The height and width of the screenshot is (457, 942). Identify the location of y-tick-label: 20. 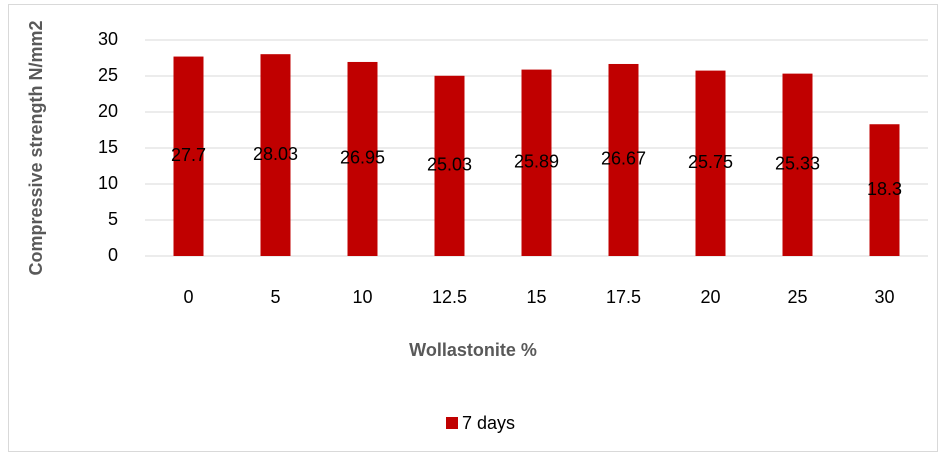
(108, 111).